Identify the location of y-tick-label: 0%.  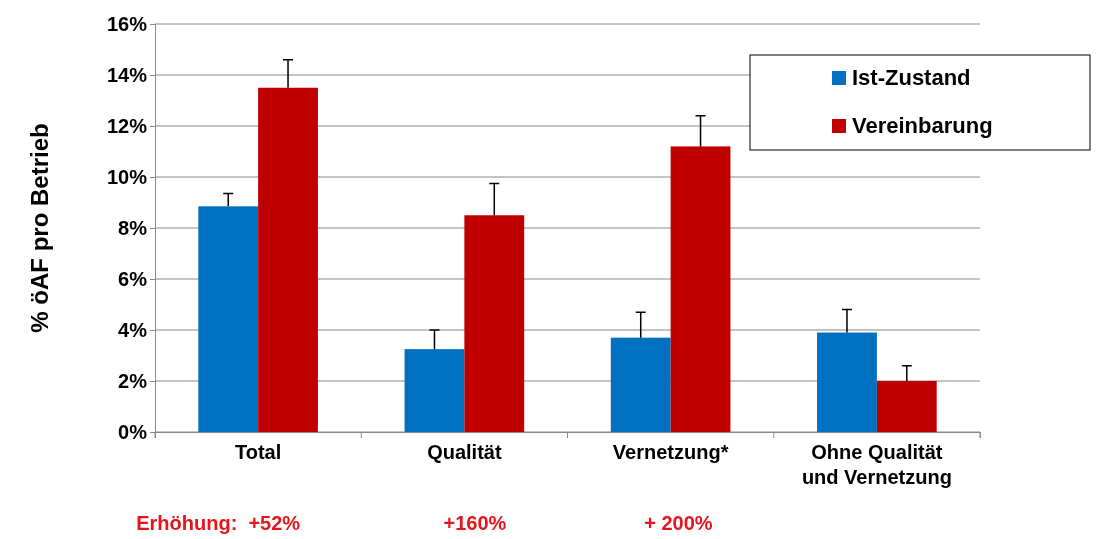
(133, 431).